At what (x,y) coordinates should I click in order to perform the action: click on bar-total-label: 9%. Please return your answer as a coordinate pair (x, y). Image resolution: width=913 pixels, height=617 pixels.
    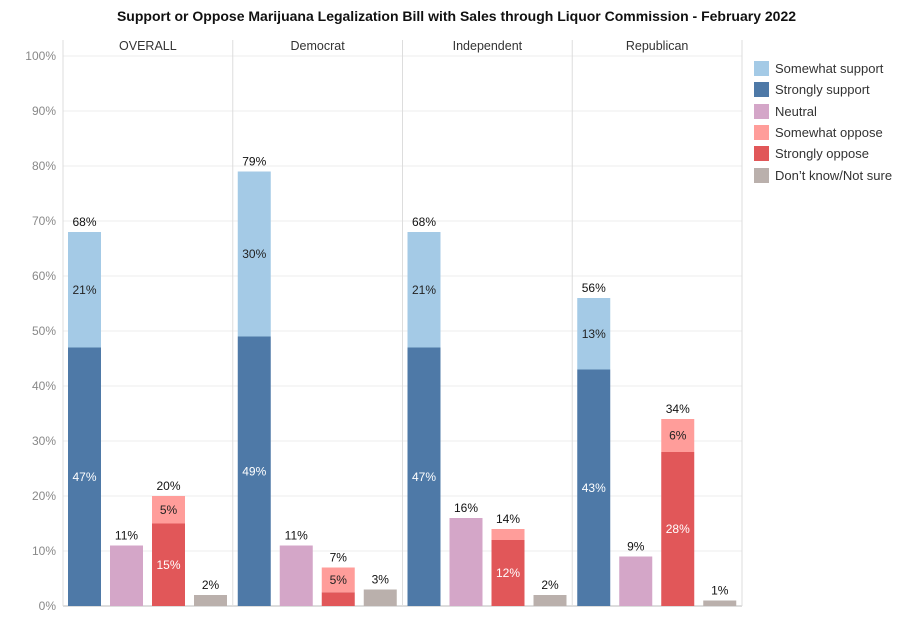
    Looking at the image, I should click on (636, 547).